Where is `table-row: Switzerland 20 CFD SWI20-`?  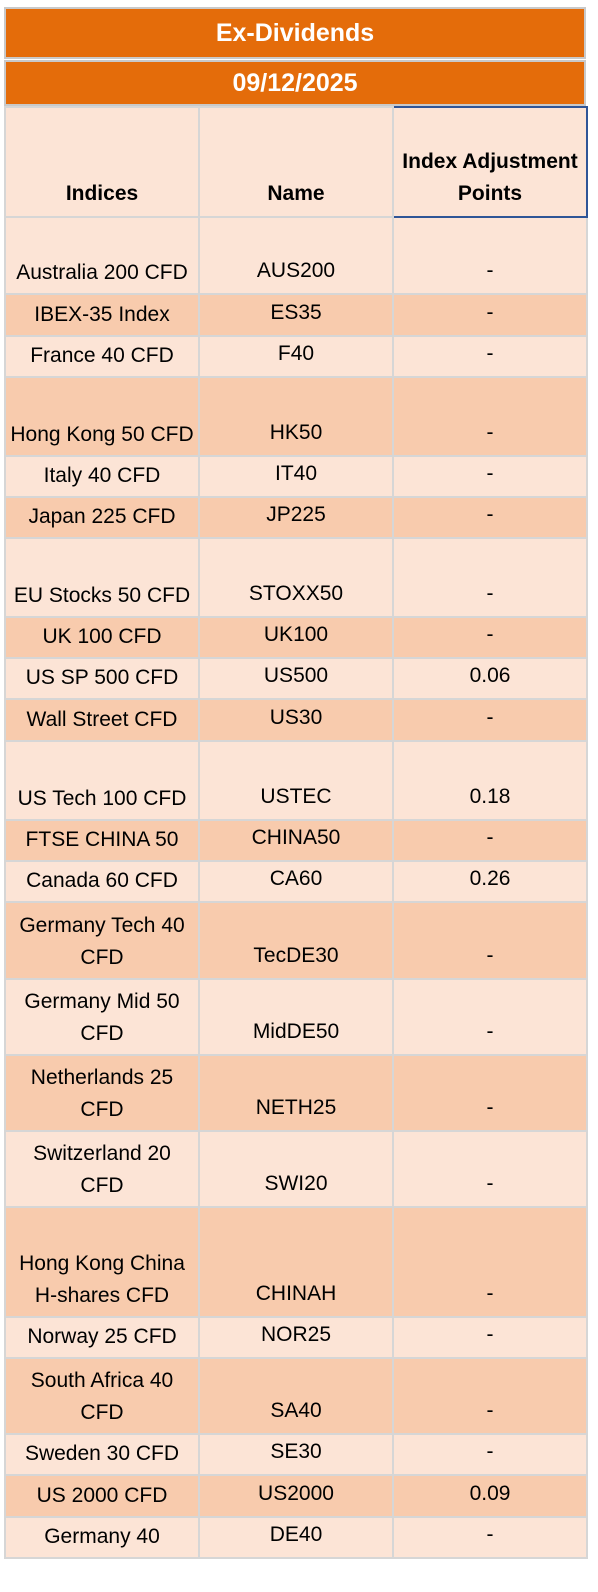 table-row: Switzerland 20 CFD SWI20- is located at coordinates (296, 1169).